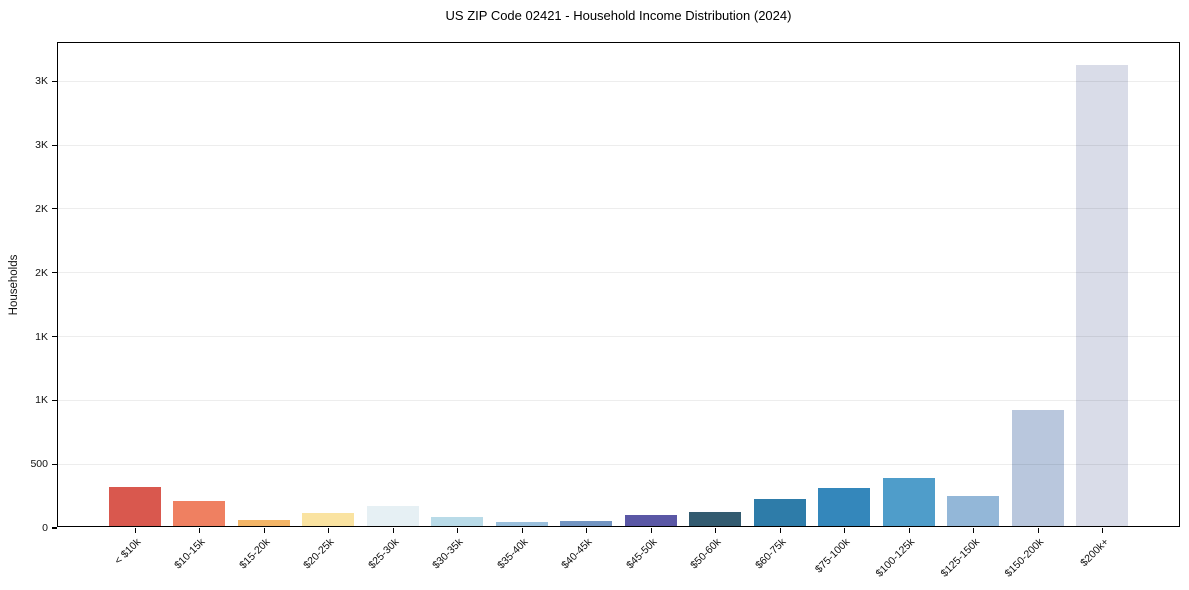  I want to click on x-slot: $45-50k, so click(650, 558).